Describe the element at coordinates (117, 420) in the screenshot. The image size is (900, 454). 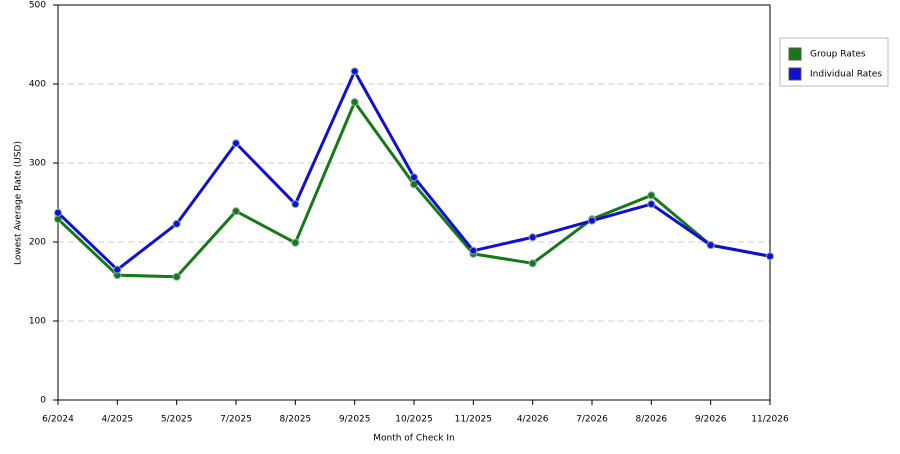
I see `x-tick-label: 4/2025` at that location.